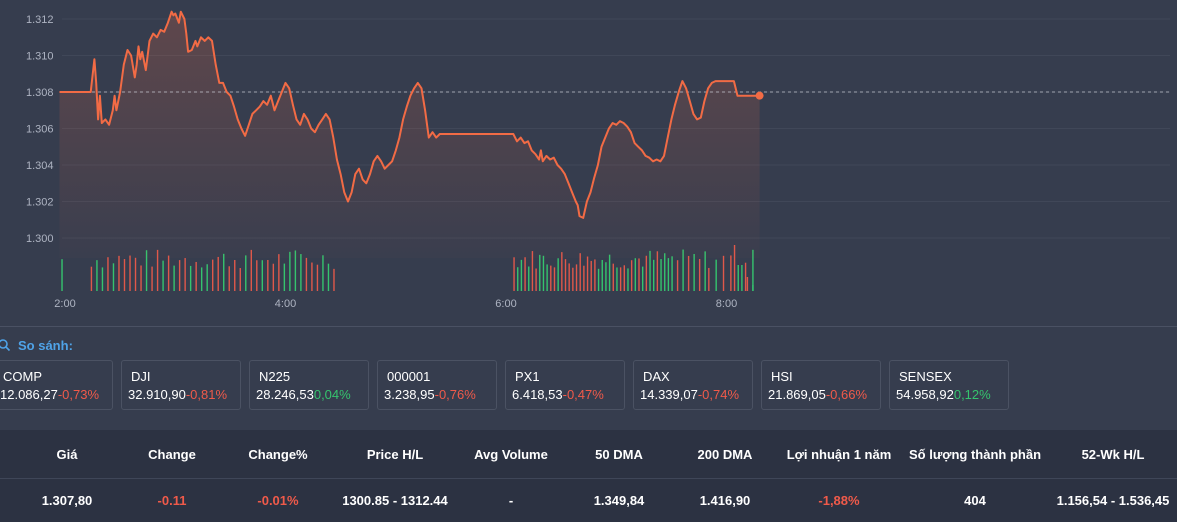  Describe the element at coordinates (5, 345) in the screenshot. I see `search-icon` at that location.